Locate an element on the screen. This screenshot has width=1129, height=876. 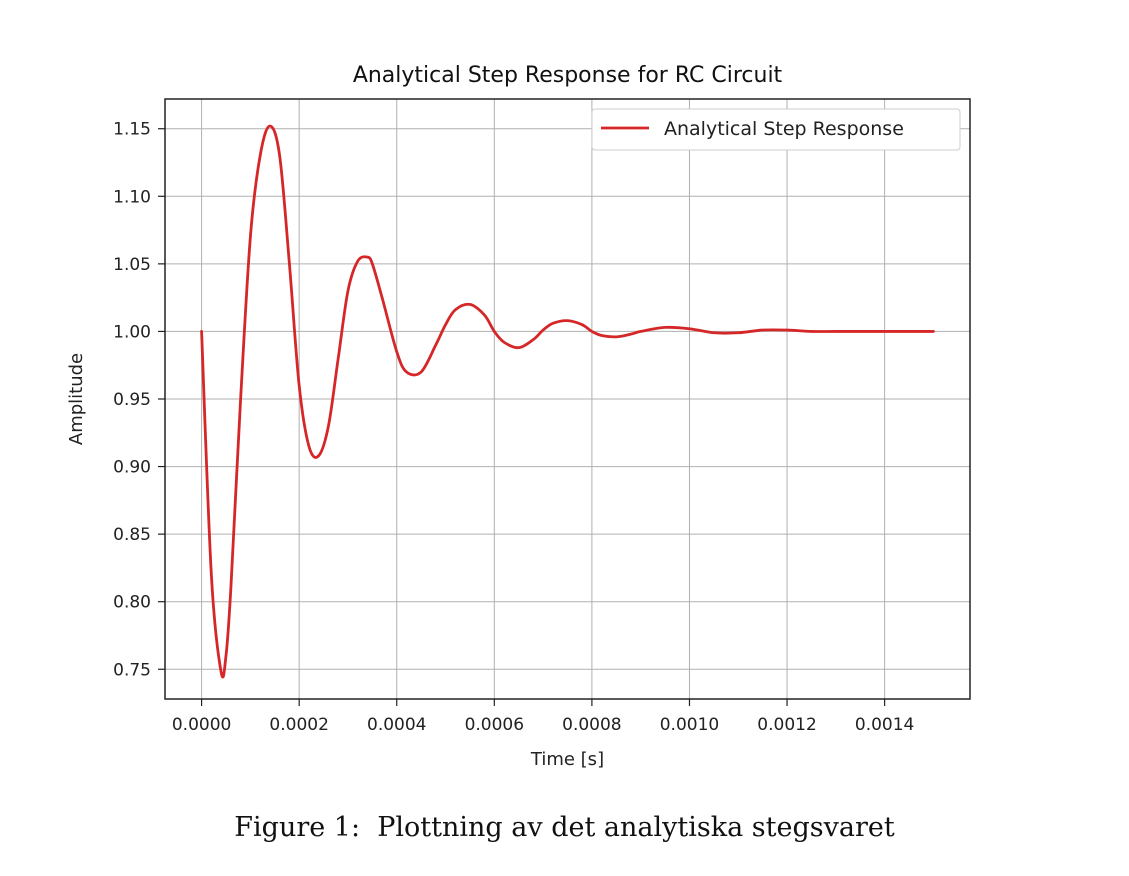
x-tick-label: 0.0010 is located at coordinates (689, 725).